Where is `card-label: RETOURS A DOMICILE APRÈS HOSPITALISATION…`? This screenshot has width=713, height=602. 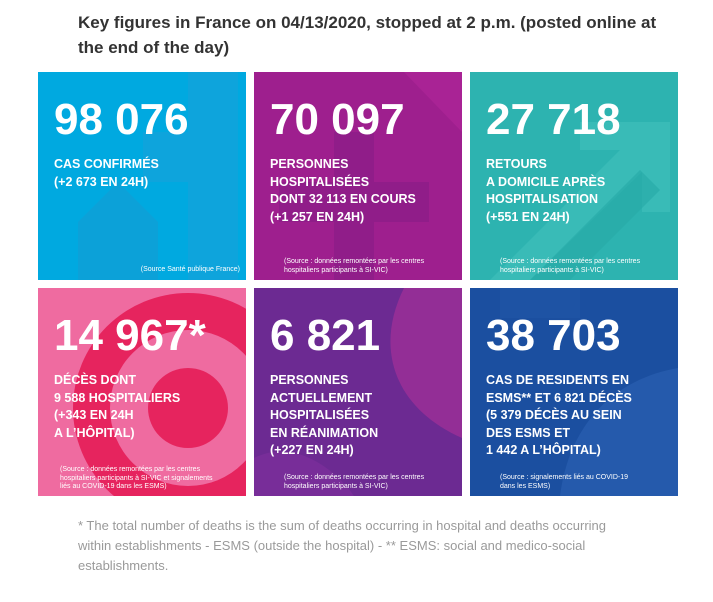 card-label: RETOURS A DOMICILE APRÈS HOSPITALISATION… is located at coordinates (546, 190).